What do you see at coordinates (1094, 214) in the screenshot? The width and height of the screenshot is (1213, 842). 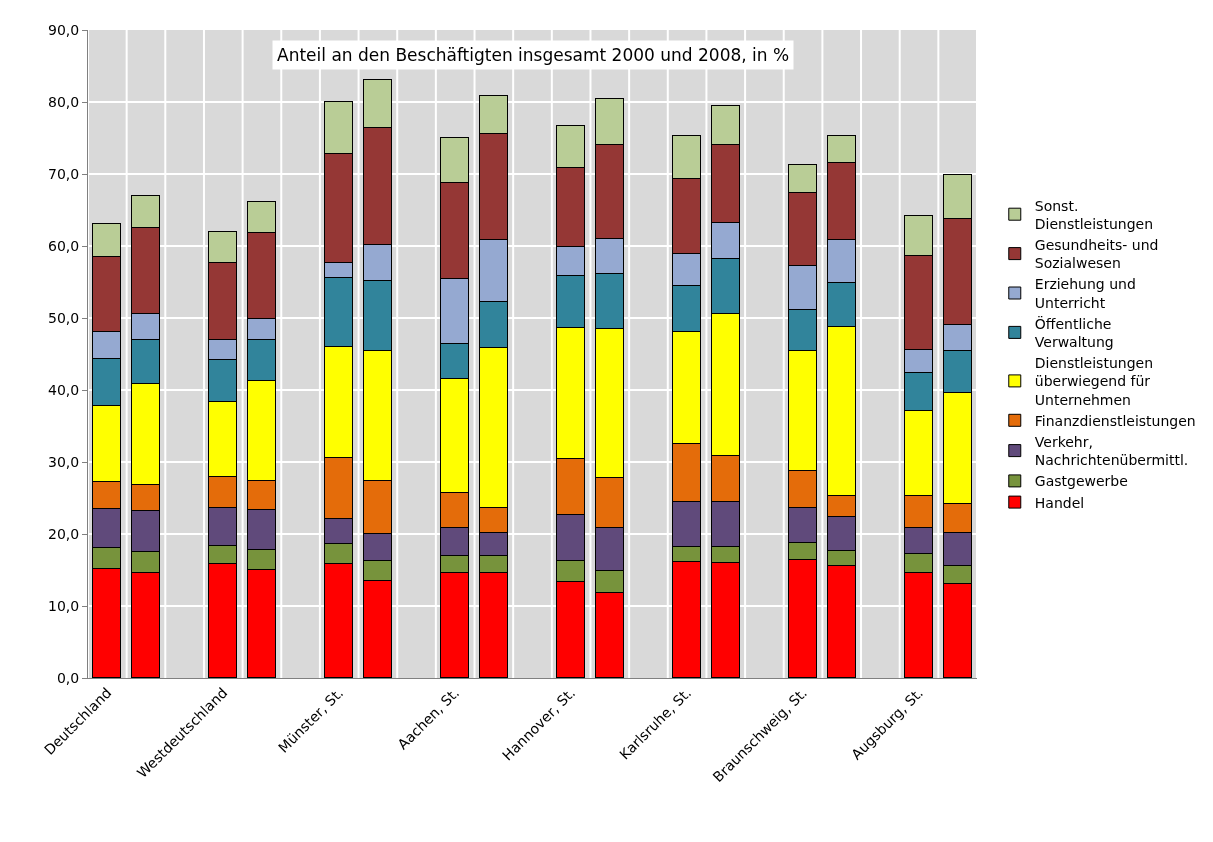 I see `legend-label: Sonst. Dienstleistungen` at bounding box center [1094, 214].